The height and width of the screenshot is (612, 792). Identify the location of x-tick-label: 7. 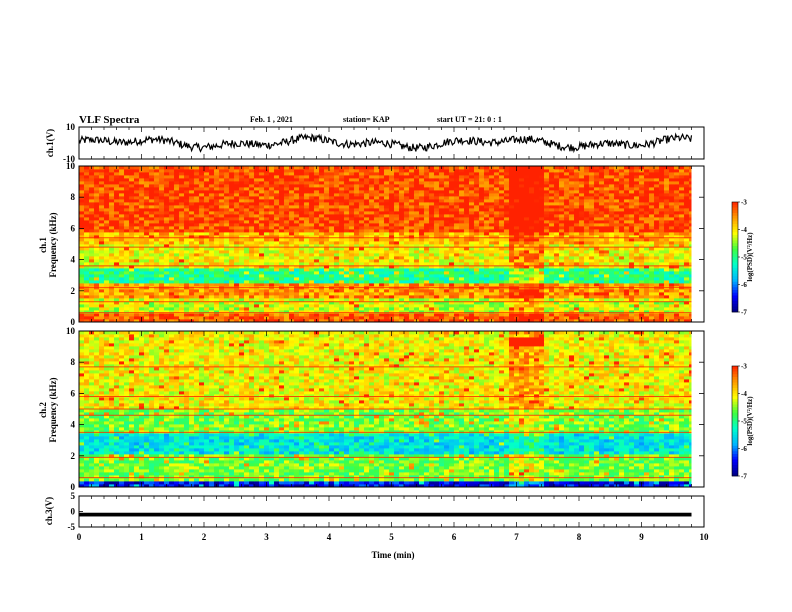
(516, 537).